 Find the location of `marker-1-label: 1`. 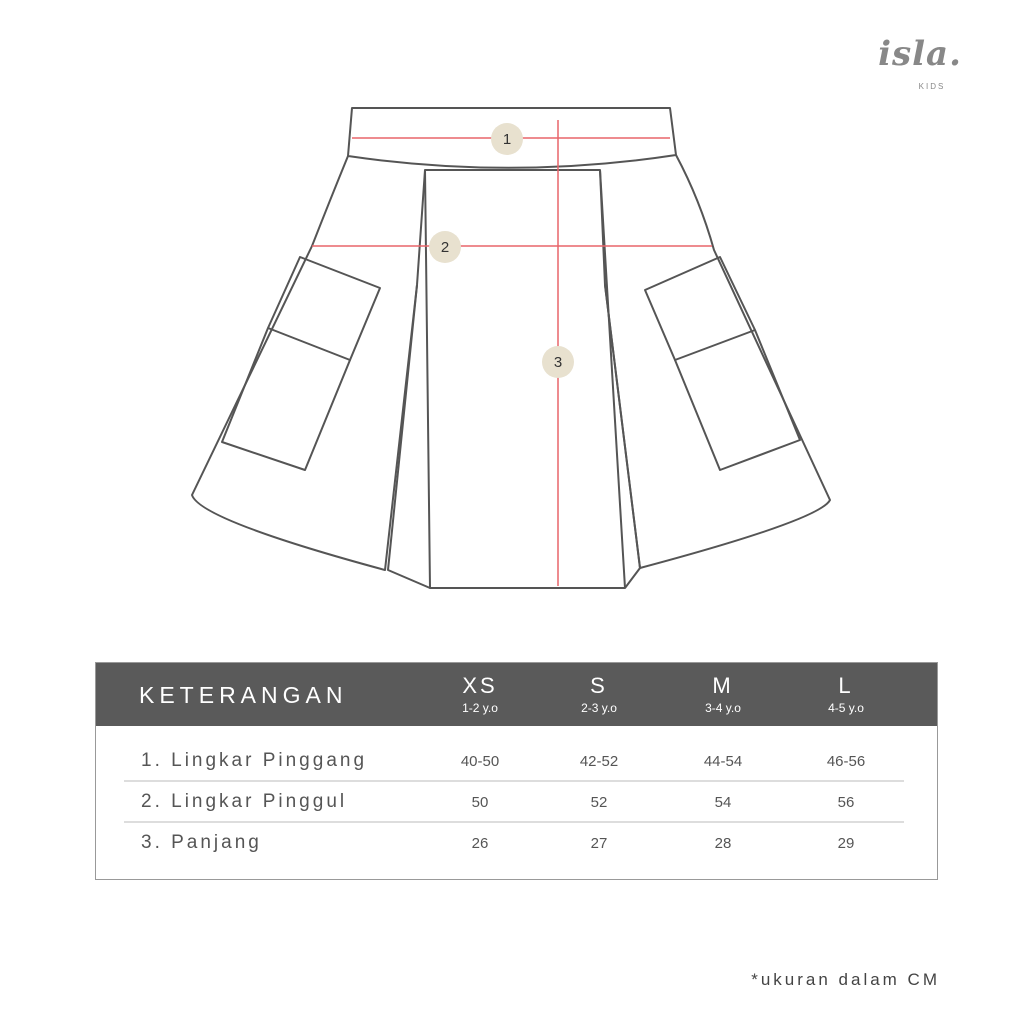

marker-1-label: 1 is located at coordinates (507, 139).